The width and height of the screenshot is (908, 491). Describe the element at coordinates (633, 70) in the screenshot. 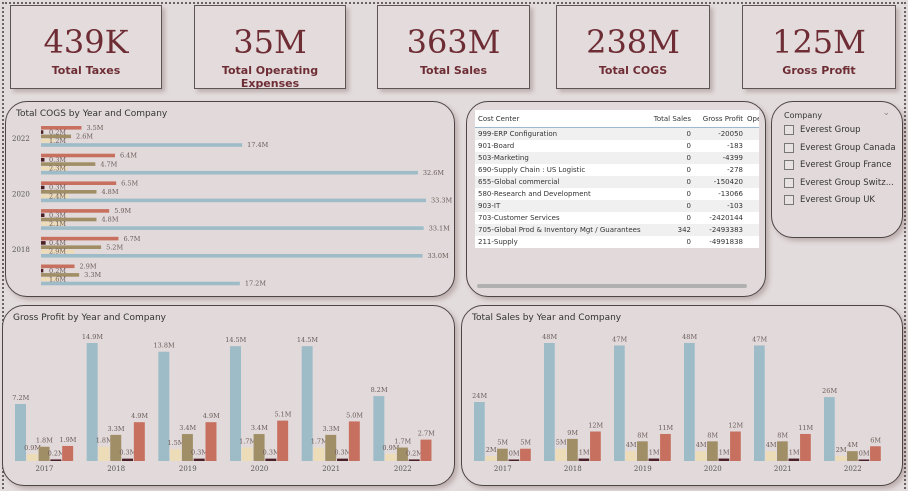

I see `kpi-label: Total COGS` at that location.